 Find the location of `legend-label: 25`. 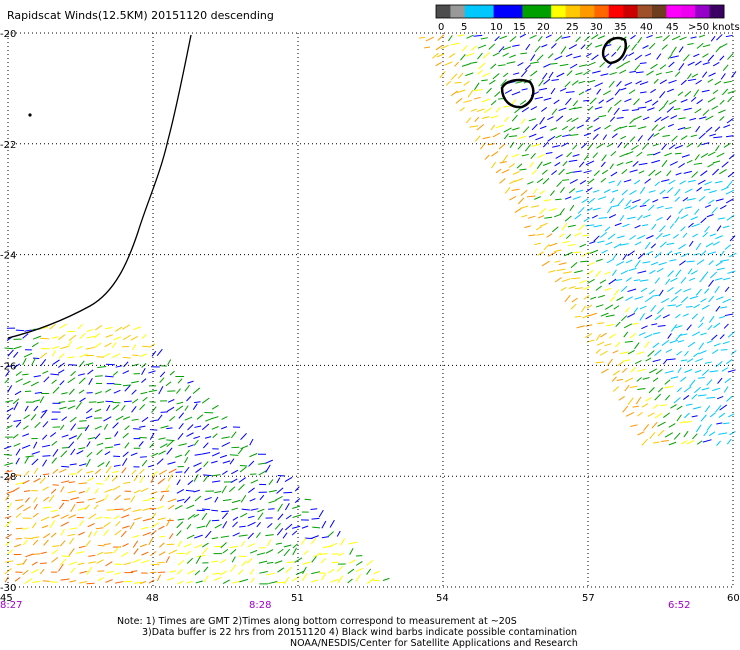

legend-label: 25 is located at coordinates (572, 27).